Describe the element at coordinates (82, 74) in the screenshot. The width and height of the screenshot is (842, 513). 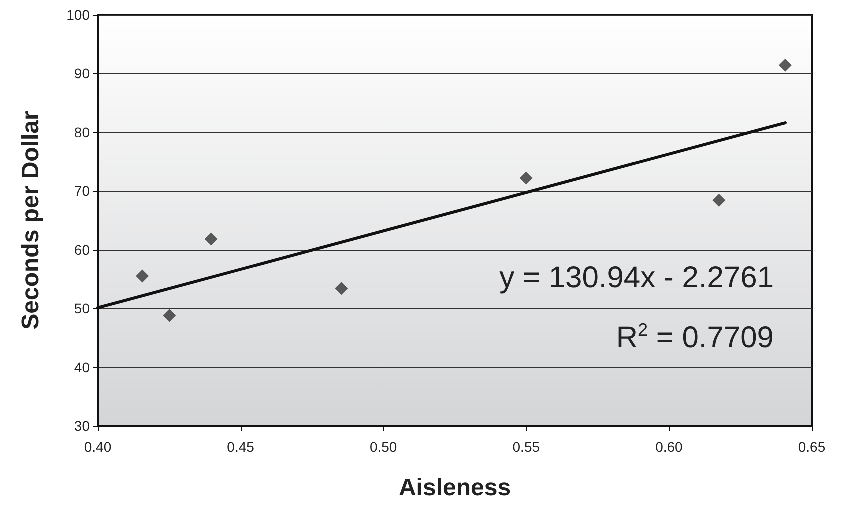
I see `y-tick-label: 90` at that location.